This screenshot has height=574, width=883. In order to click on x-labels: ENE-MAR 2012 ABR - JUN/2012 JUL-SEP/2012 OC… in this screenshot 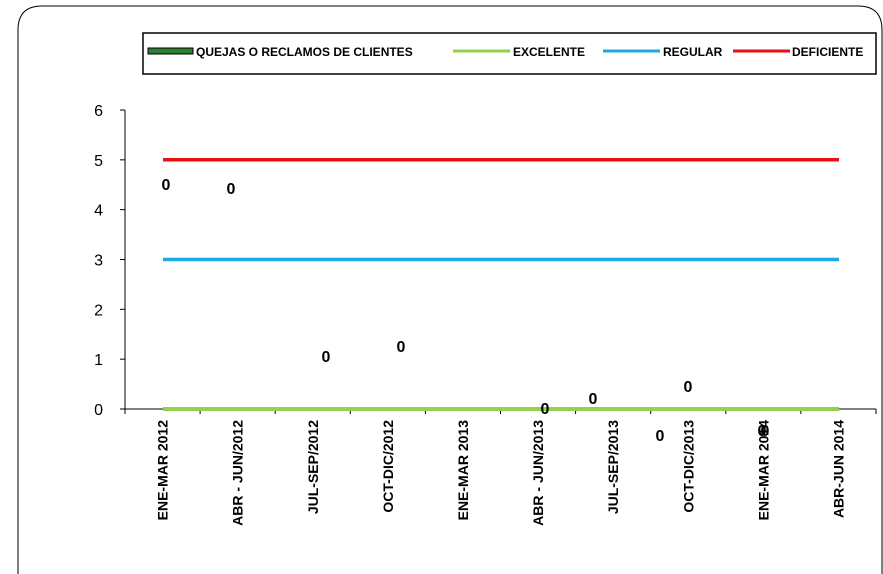, I will do `click(501, 473)`.